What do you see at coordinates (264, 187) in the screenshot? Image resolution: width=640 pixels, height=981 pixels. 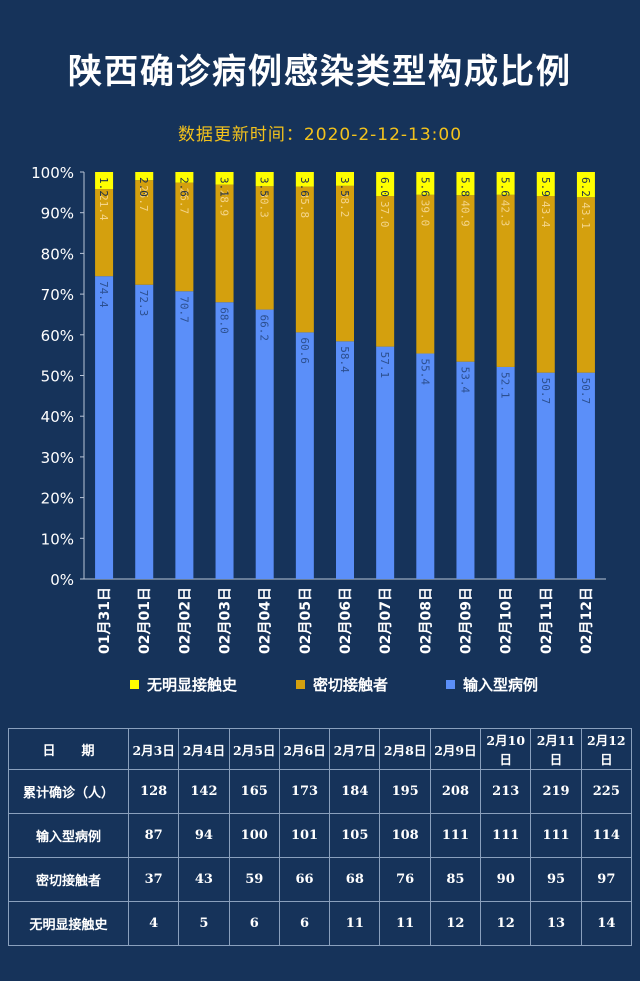 I see `data-label-no-contact: 3.5` at bounding box center [264, 187].